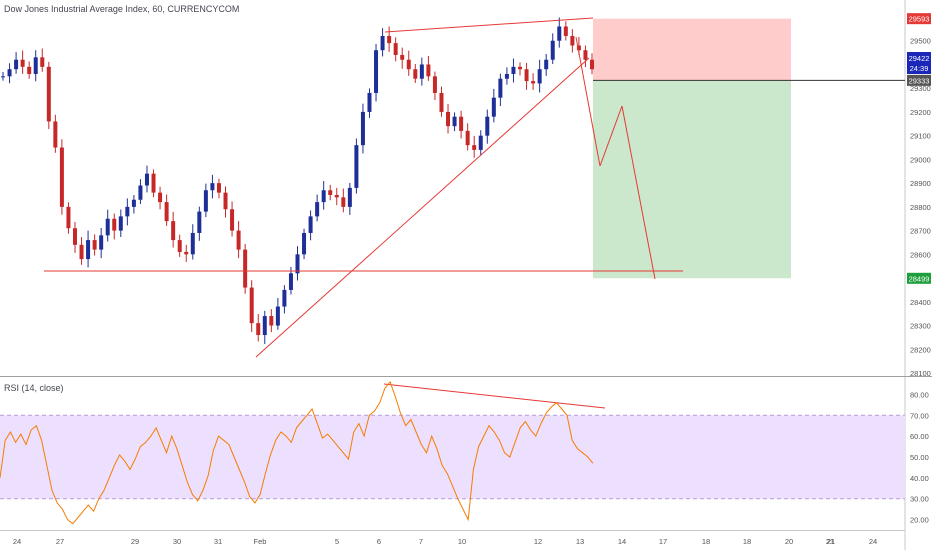  Describe the element at coordinates (920, 231) in the screenshot. I see `price-tick-label: 28700` at that location.